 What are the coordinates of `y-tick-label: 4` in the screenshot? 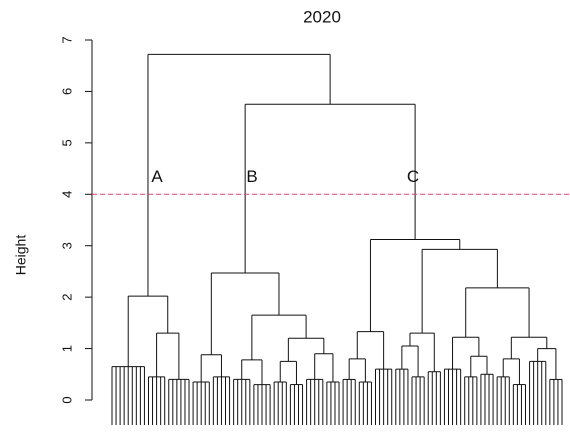 It's located at (66, 194).